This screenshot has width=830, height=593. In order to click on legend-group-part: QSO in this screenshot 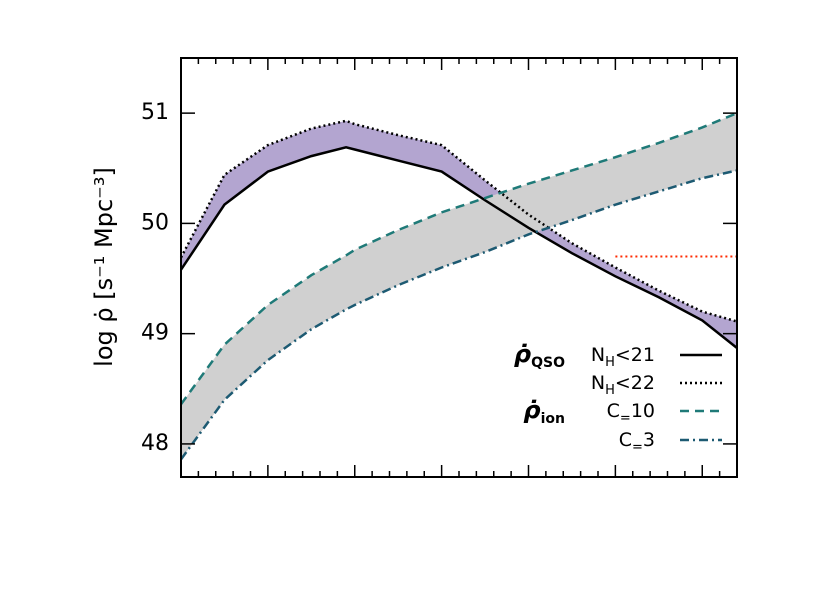, I will do `click(548, 363)`.